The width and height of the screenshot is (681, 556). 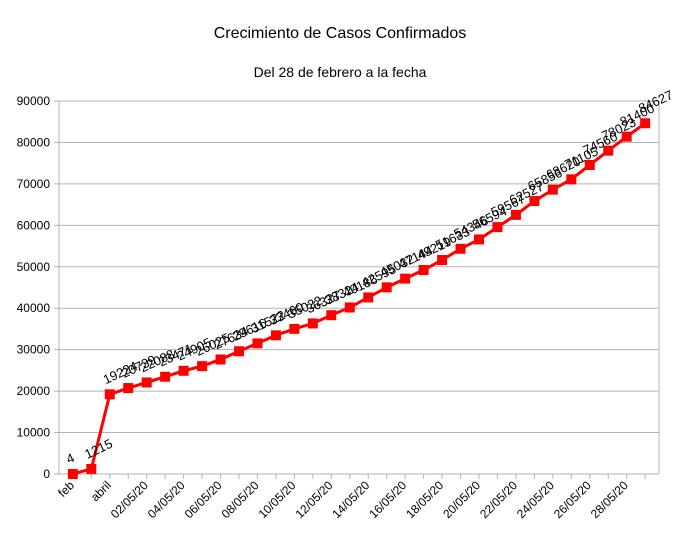 I want to click on x-tick-label-10: 18/05/20, so click(x=424, y=499).